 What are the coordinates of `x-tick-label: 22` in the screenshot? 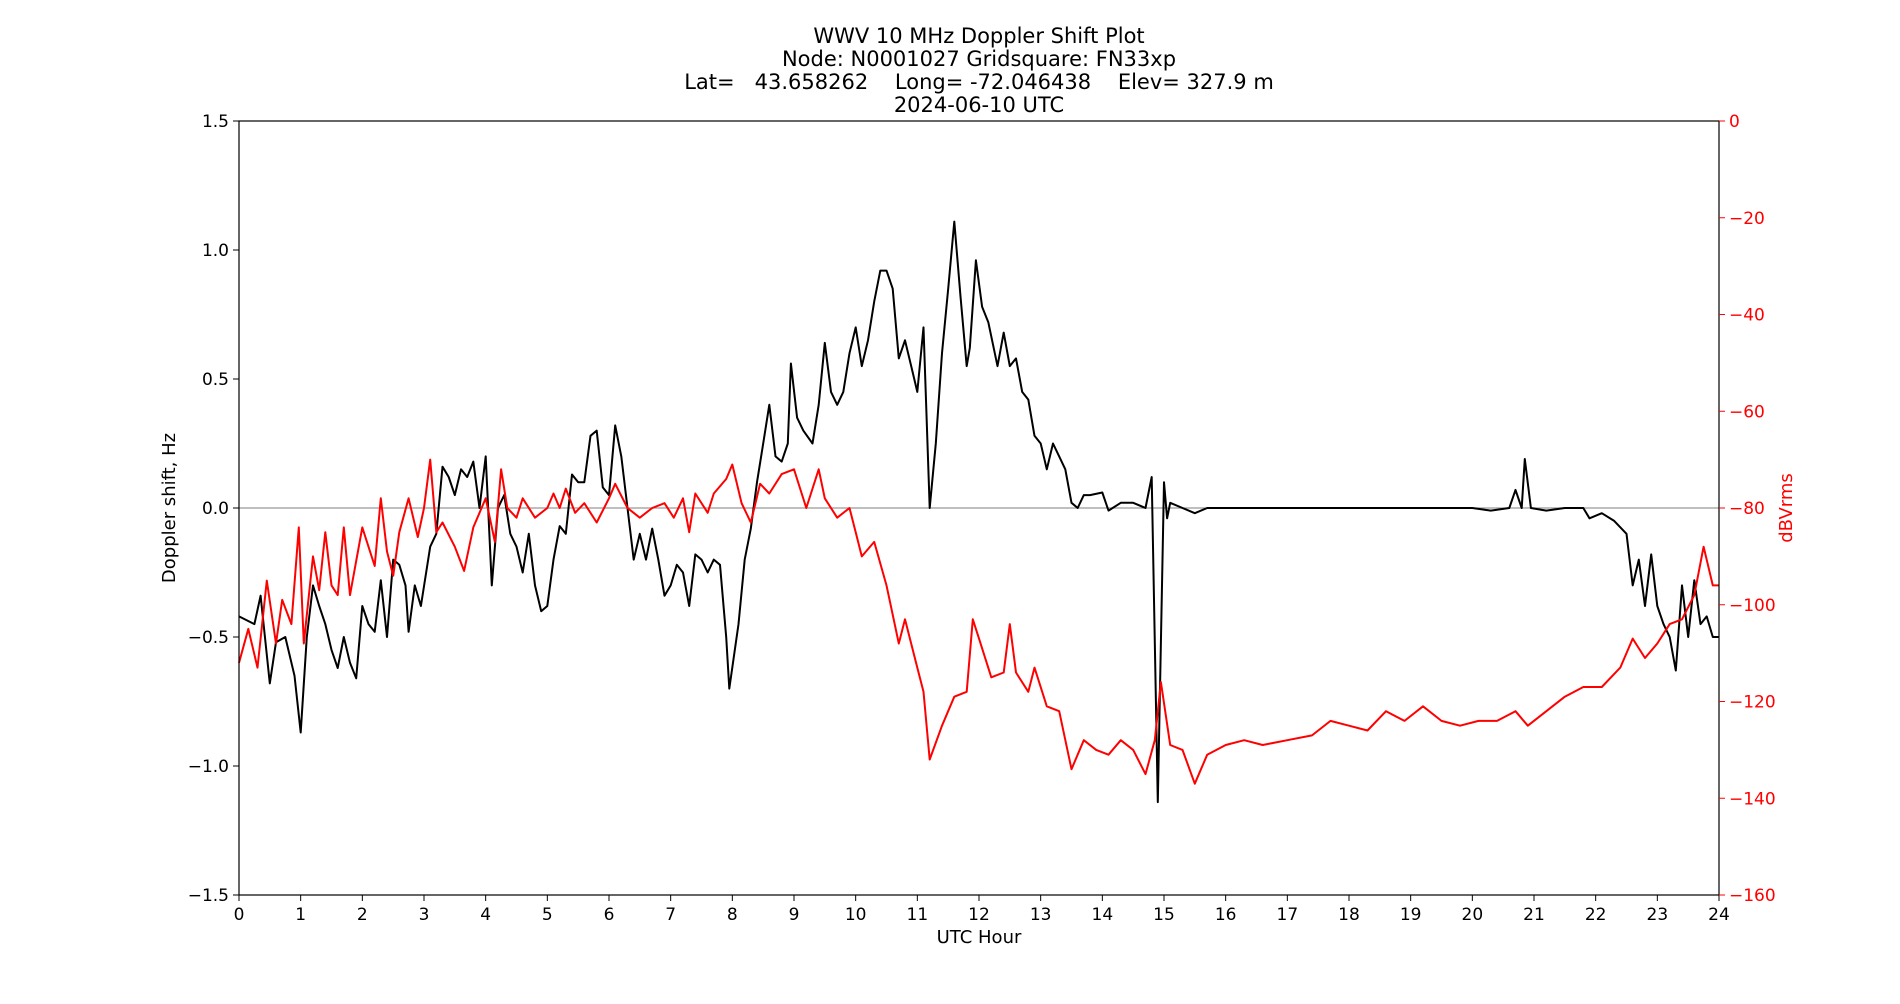 It's located at (1596, 915).